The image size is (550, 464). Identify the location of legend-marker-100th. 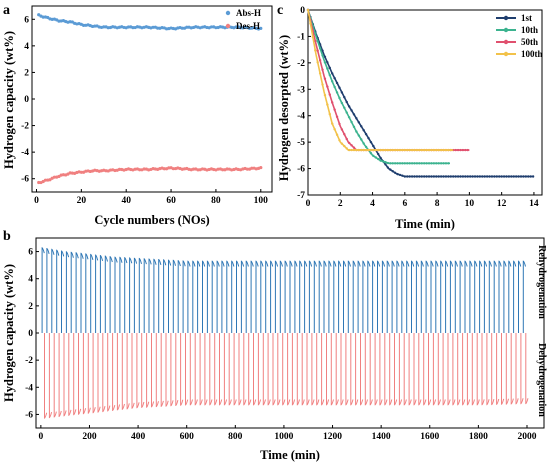
(506, 54).